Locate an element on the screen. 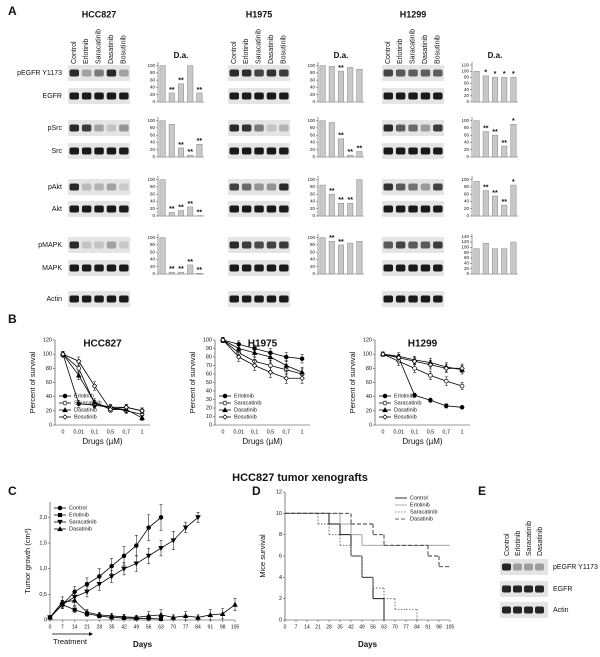 This screenshot has height=657, width=600. x-tick-label: 0,1 is located at coordinates (415, 432).